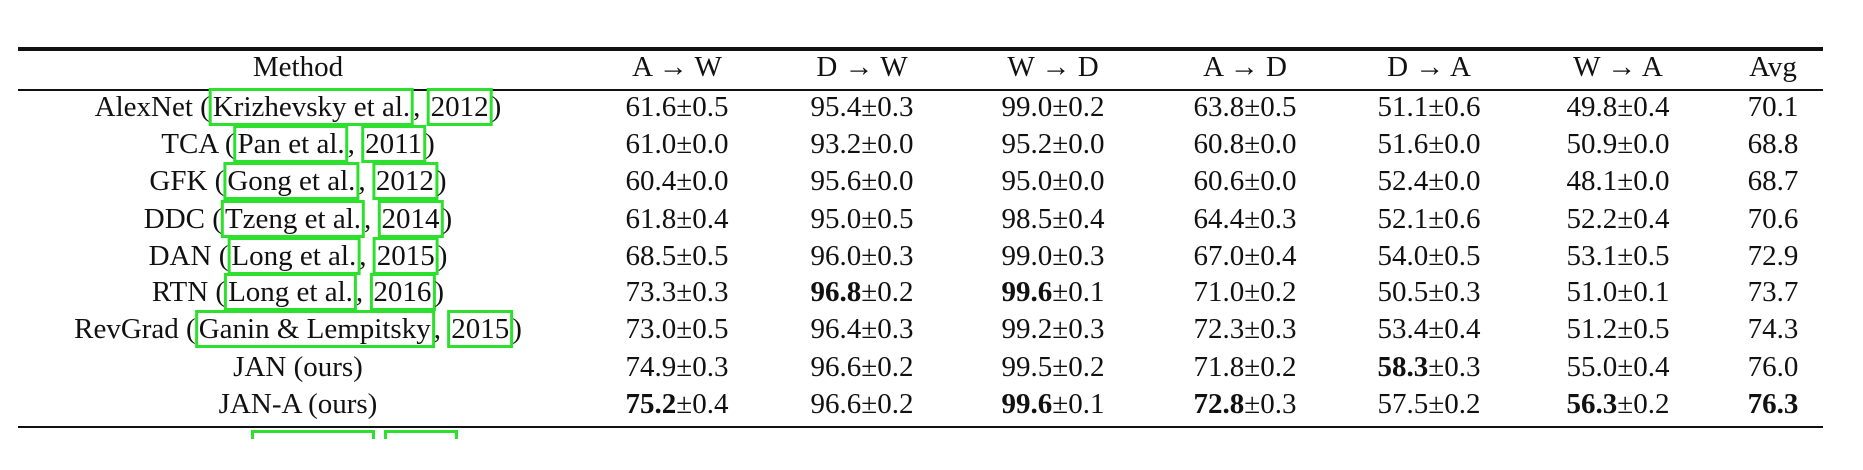 The image size is (1863, 470). What do you see at coordinates (1773, 144) in the screenshot?
I see `average-value: 68.8` at bounding box center [1773, 144].